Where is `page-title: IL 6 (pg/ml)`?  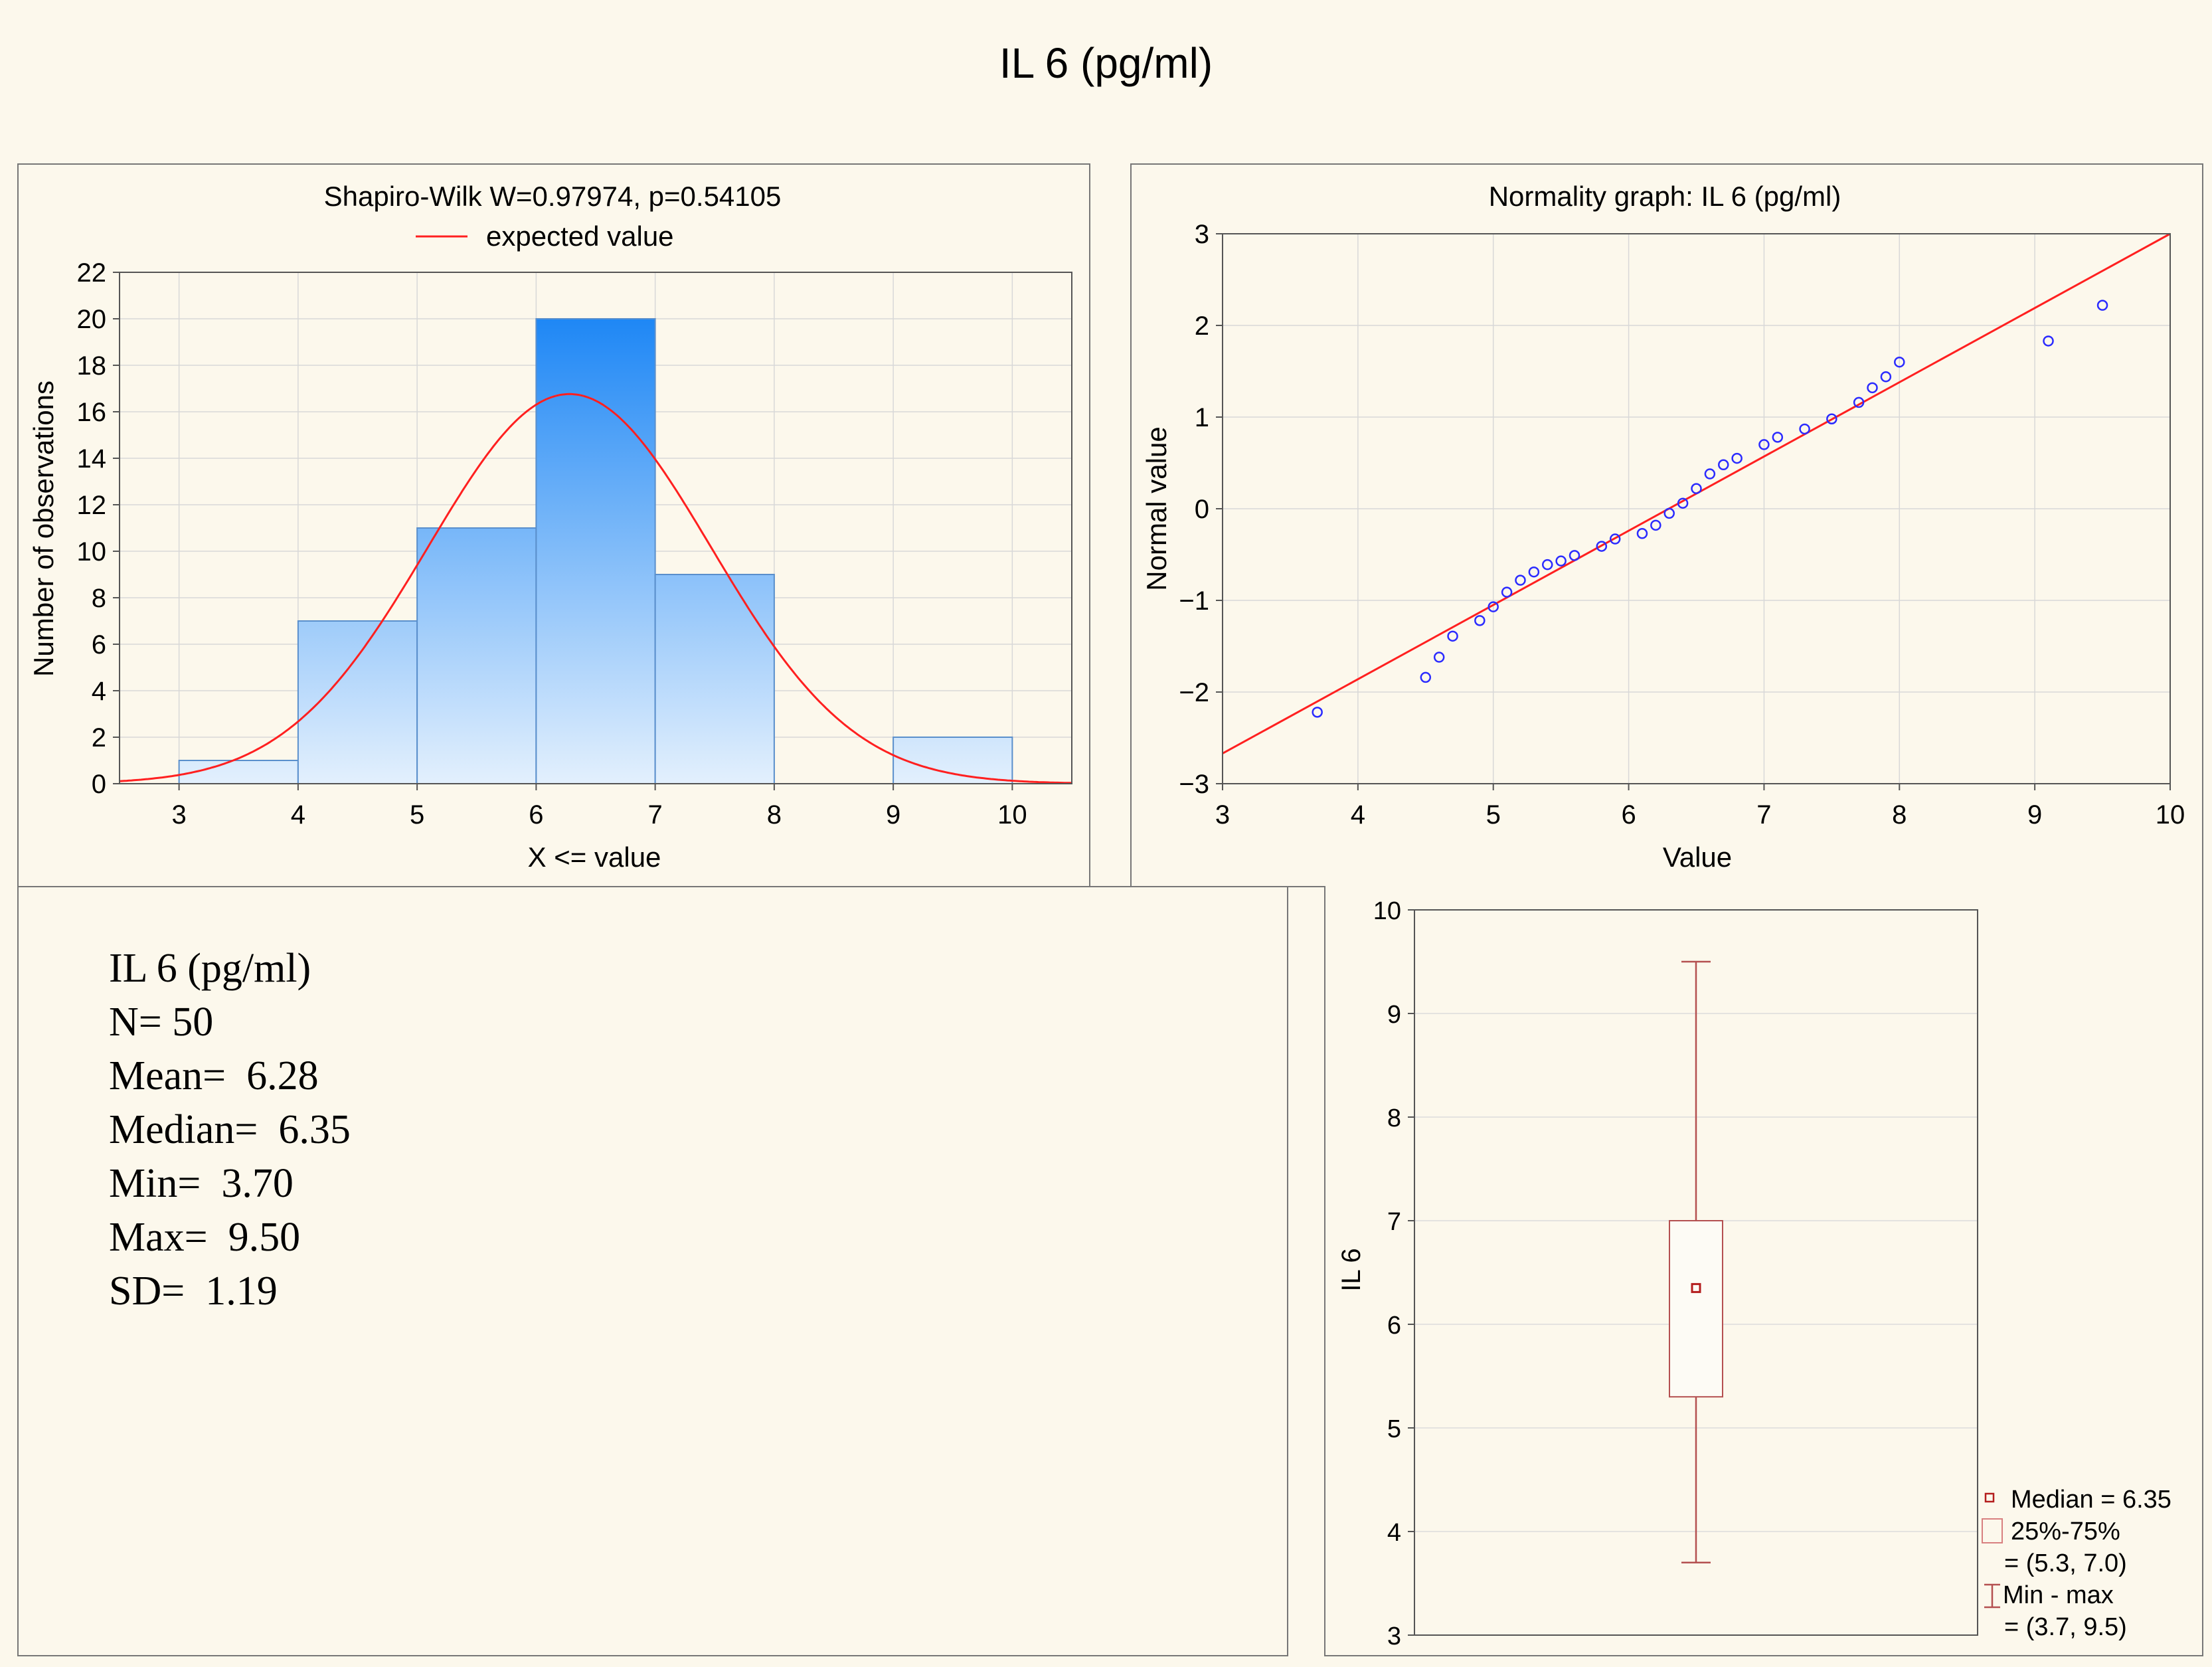 page-title: IL 6 (pg/ml) is located at coordinates (1106, 63).